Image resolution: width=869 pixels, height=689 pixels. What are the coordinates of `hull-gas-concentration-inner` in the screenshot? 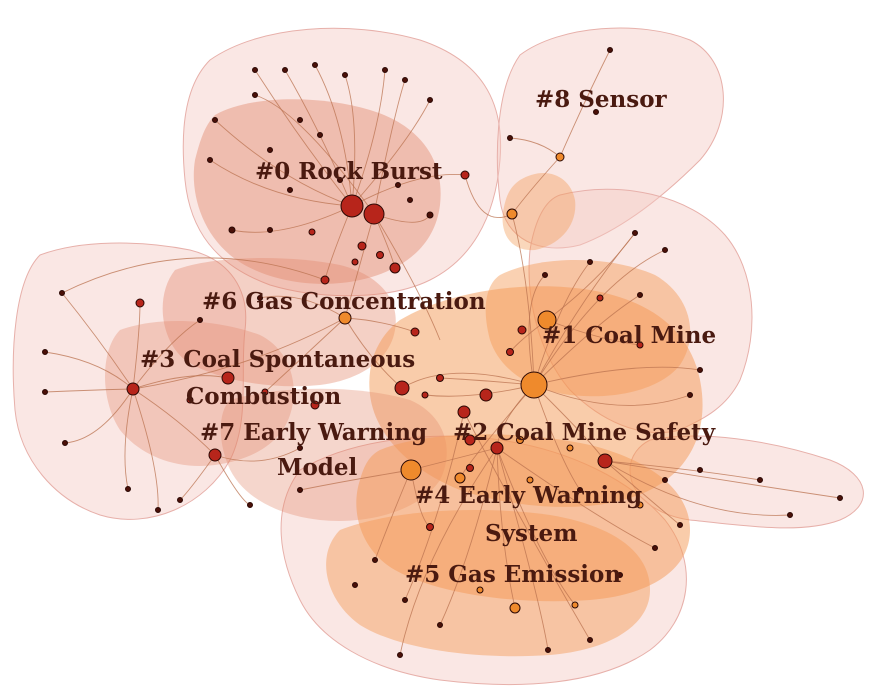 It's located at (279, 322).